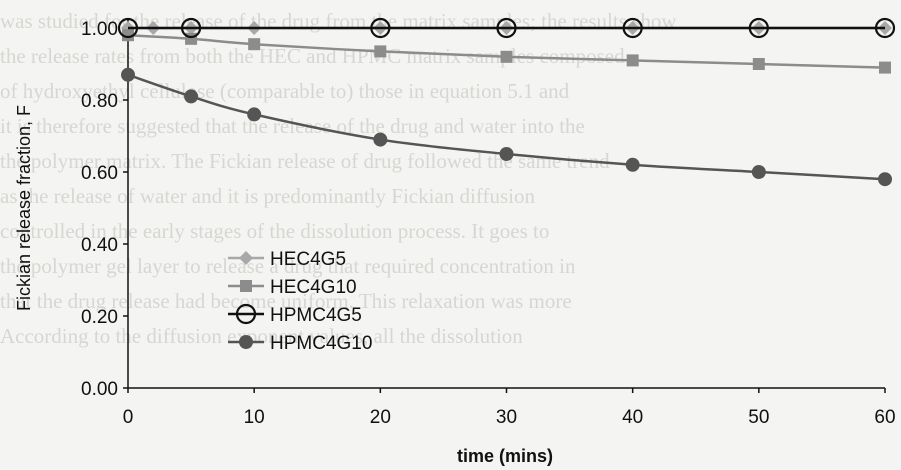 The image size is (901, 470). Describe the element at coordinates (632, 417) in the screenshot. I see `x-tick-label: 40` at that location.